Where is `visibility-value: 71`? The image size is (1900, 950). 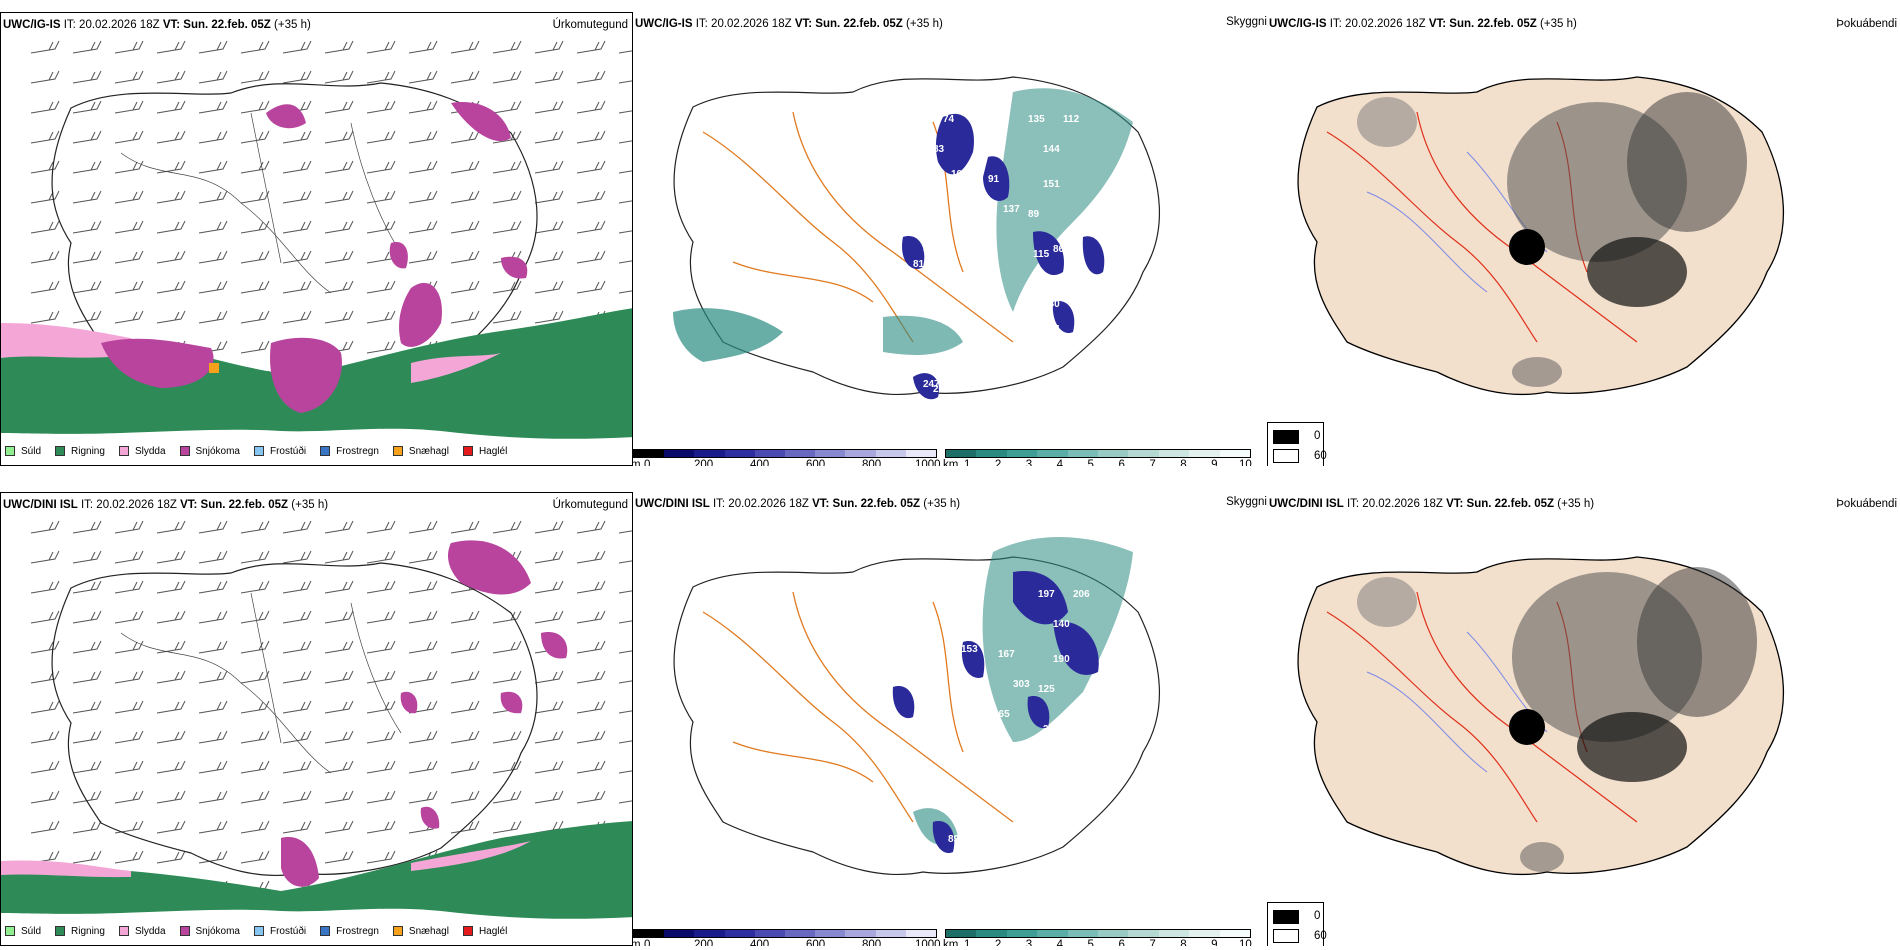 visibility-value: 71 is located at coordinates (929, 739).